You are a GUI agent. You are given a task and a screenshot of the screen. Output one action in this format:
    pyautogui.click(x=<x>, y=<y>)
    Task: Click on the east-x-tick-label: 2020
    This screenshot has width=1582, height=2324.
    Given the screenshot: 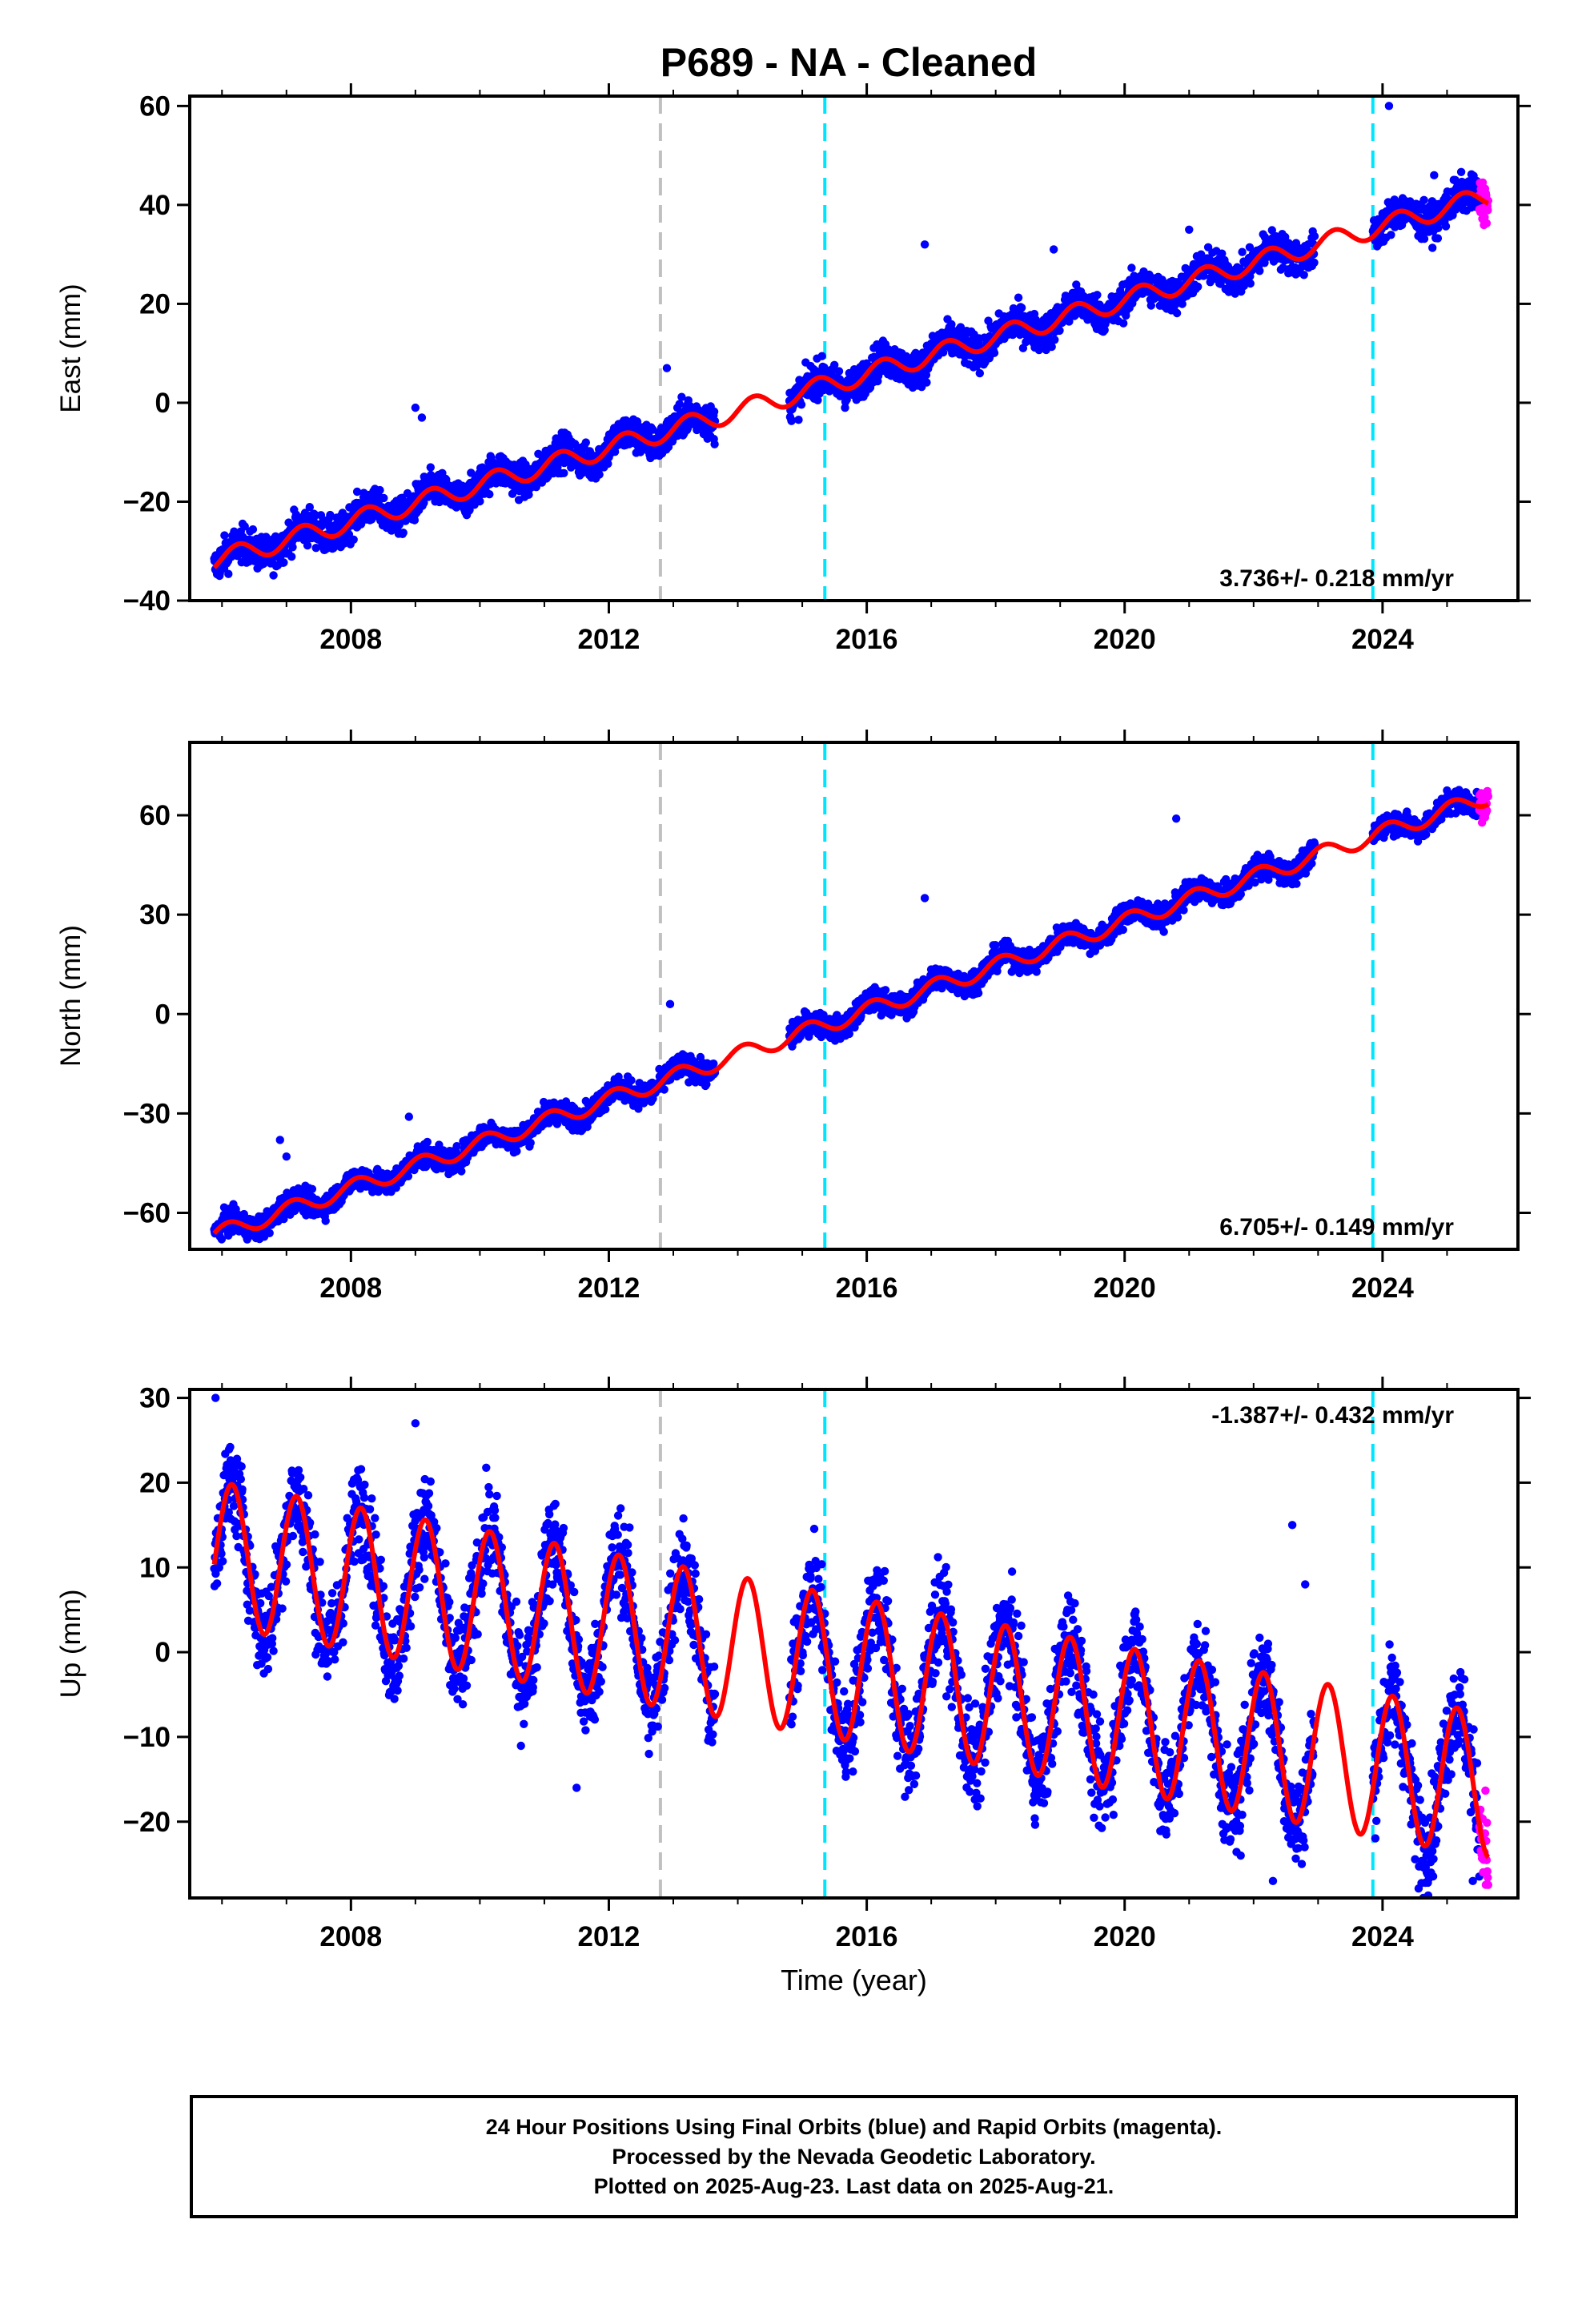 What is the action you would take?
    pyautogui.click(x=1125, y=639)
    